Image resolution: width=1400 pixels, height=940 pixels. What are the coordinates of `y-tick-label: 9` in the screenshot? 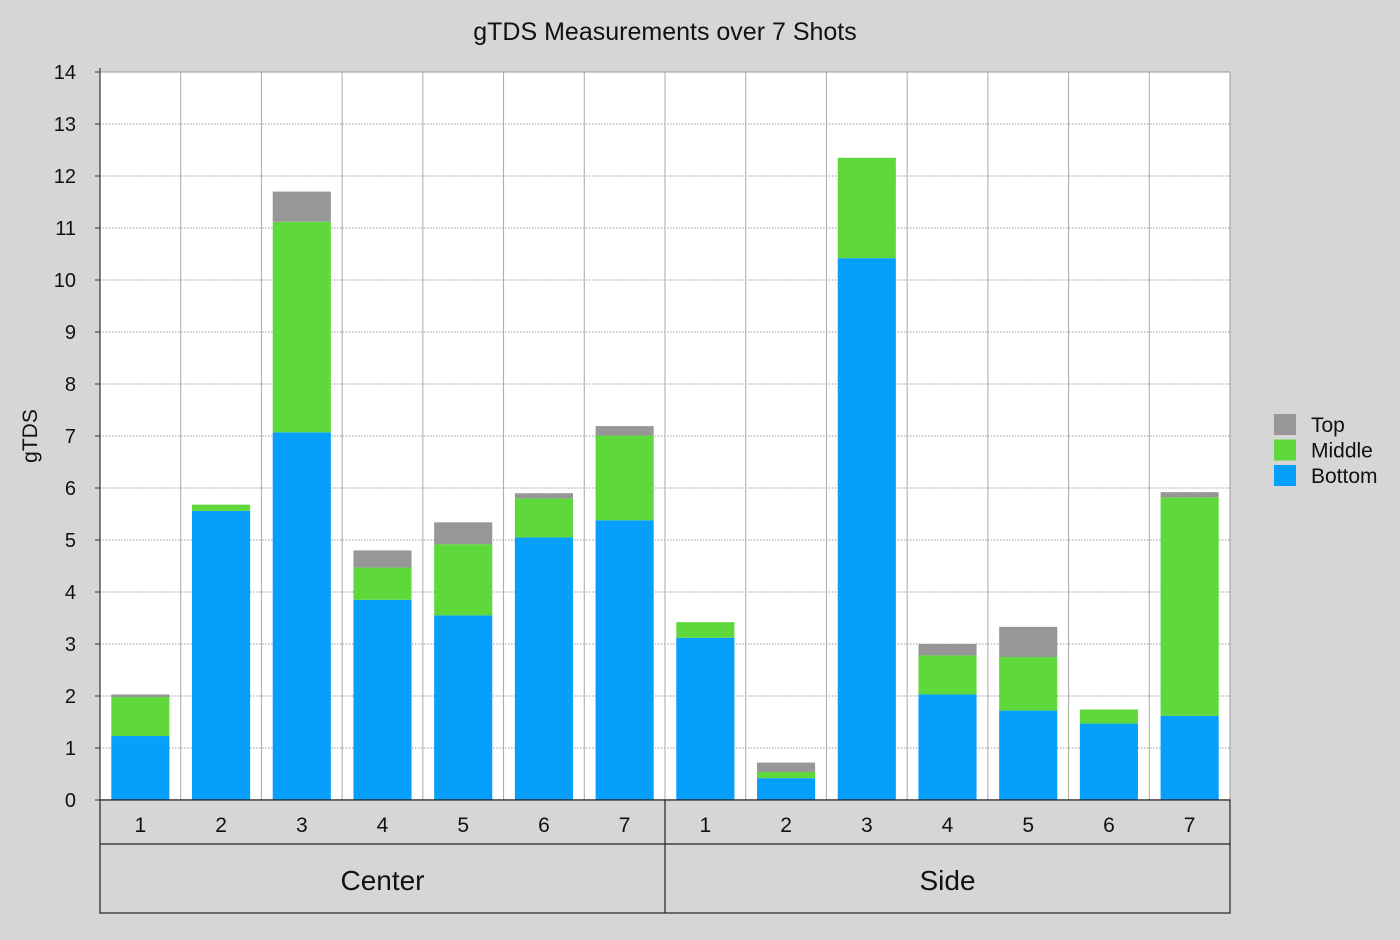 It's located at (70, 333).